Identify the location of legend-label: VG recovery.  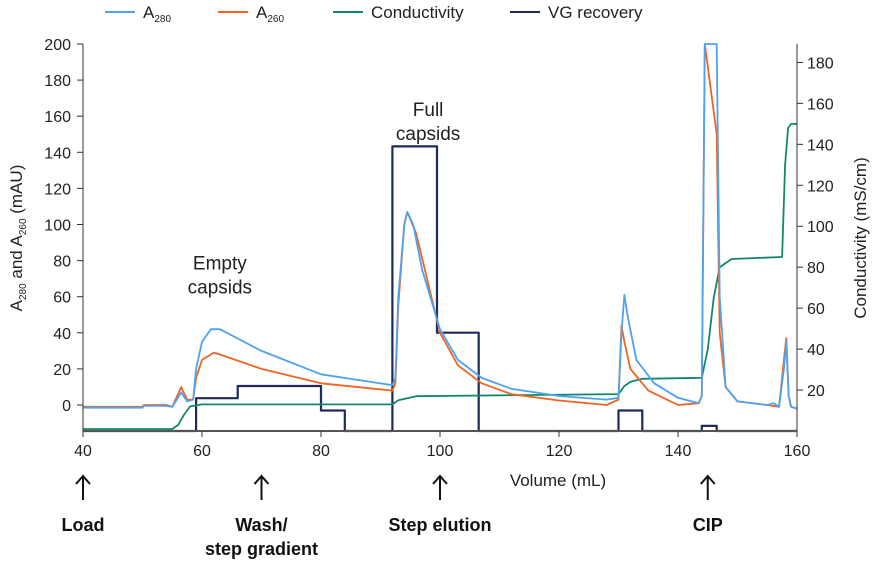
(595, 12).